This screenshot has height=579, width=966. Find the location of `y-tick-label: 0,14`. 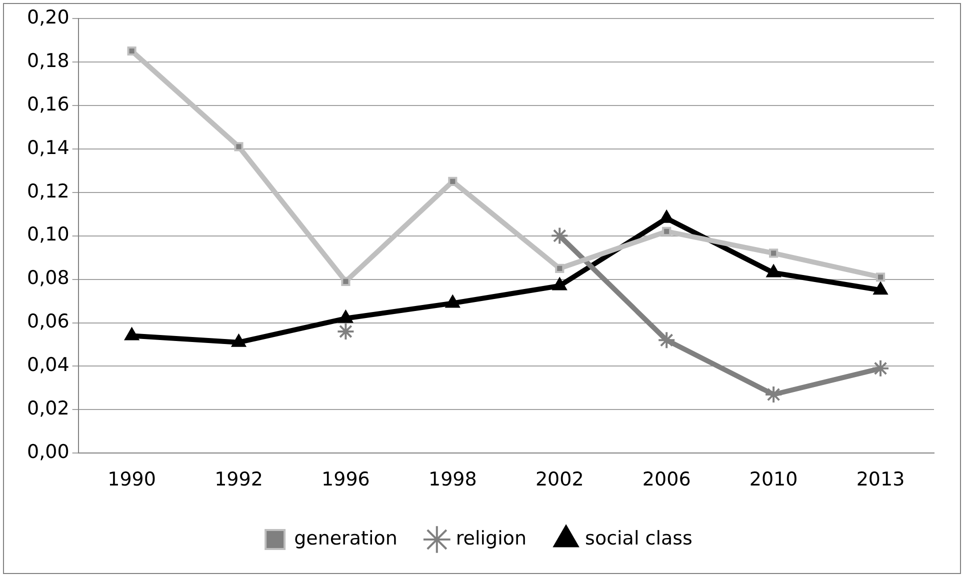

y-tick-label: 0,14 is located at coordinates (48, 147).